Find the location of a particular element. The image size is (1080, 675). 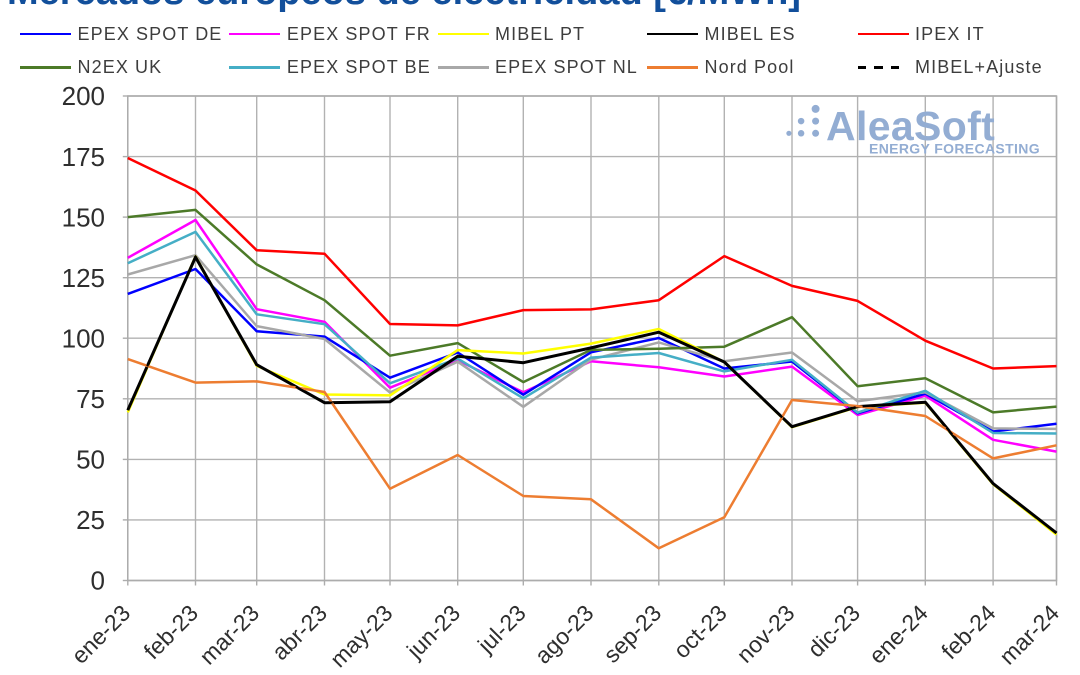

svg-text: 200 is located at coordinates (83, 96).